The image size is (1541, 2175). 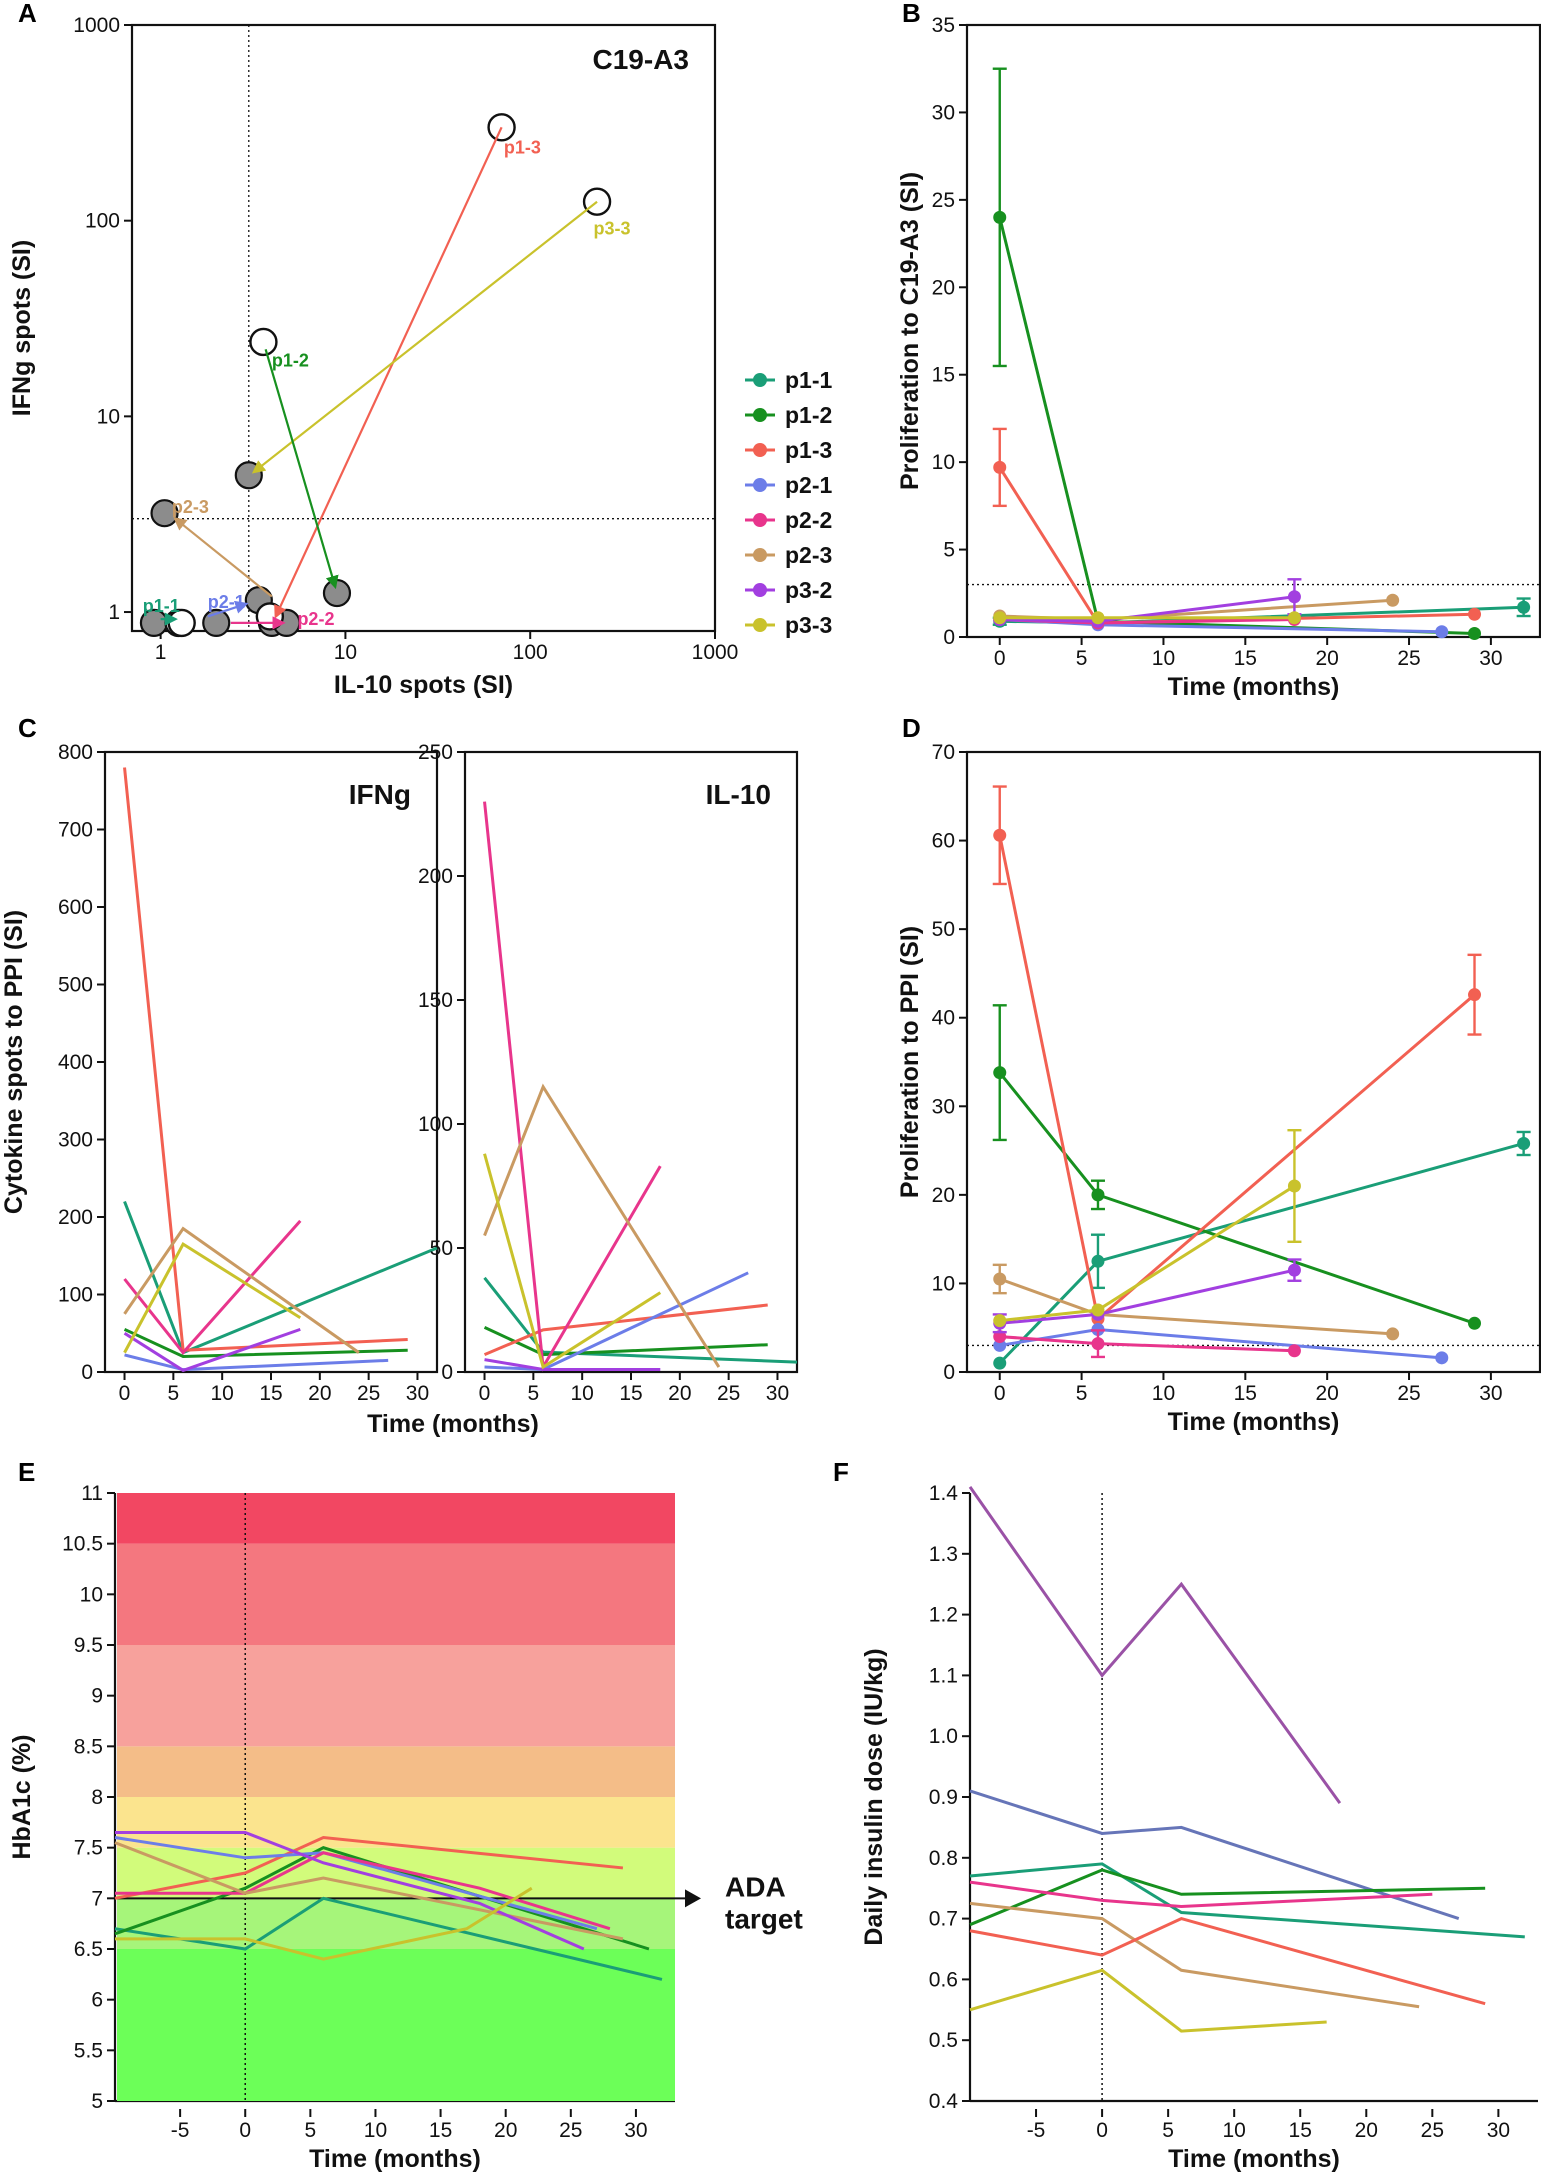 I want to click on y-tick-label: 6, so click(x=97, y=2000).